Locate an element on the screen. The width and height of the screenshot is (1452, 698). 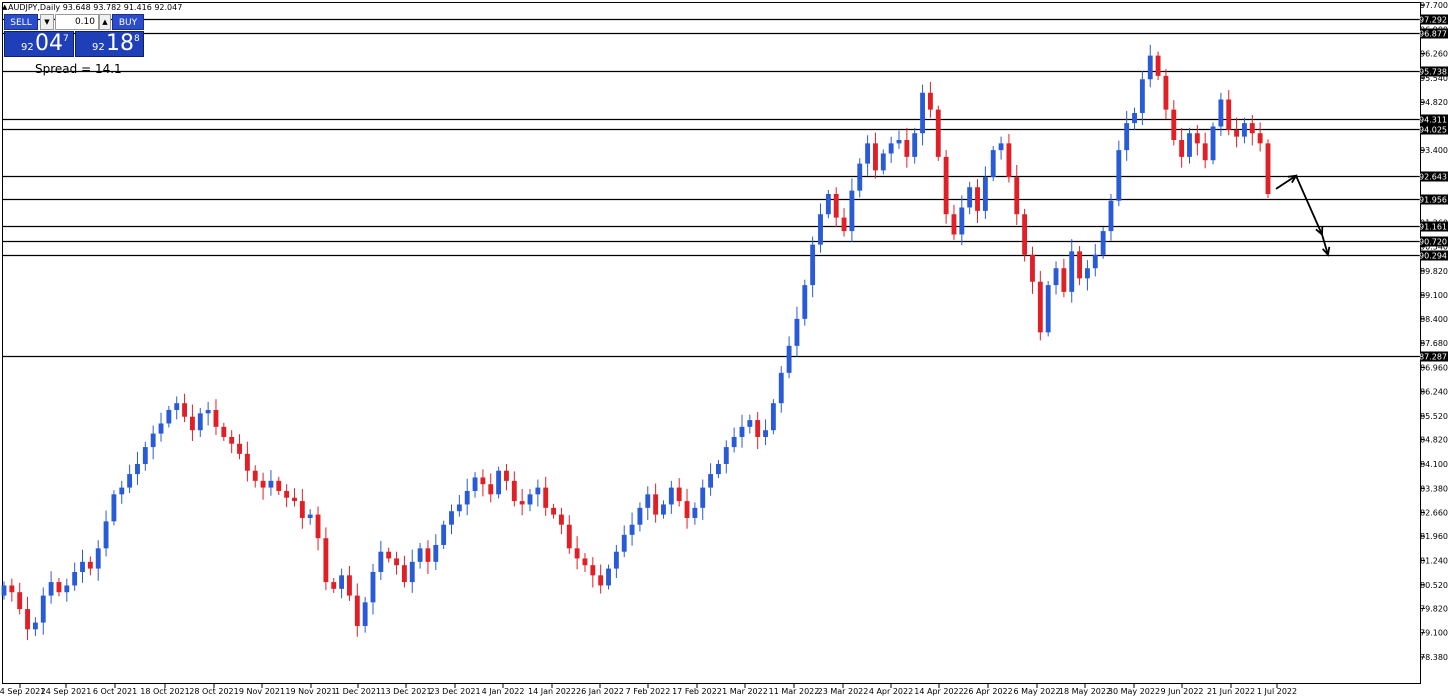
level-tag-label: 96.877 is located at coordinates (1433, 34).